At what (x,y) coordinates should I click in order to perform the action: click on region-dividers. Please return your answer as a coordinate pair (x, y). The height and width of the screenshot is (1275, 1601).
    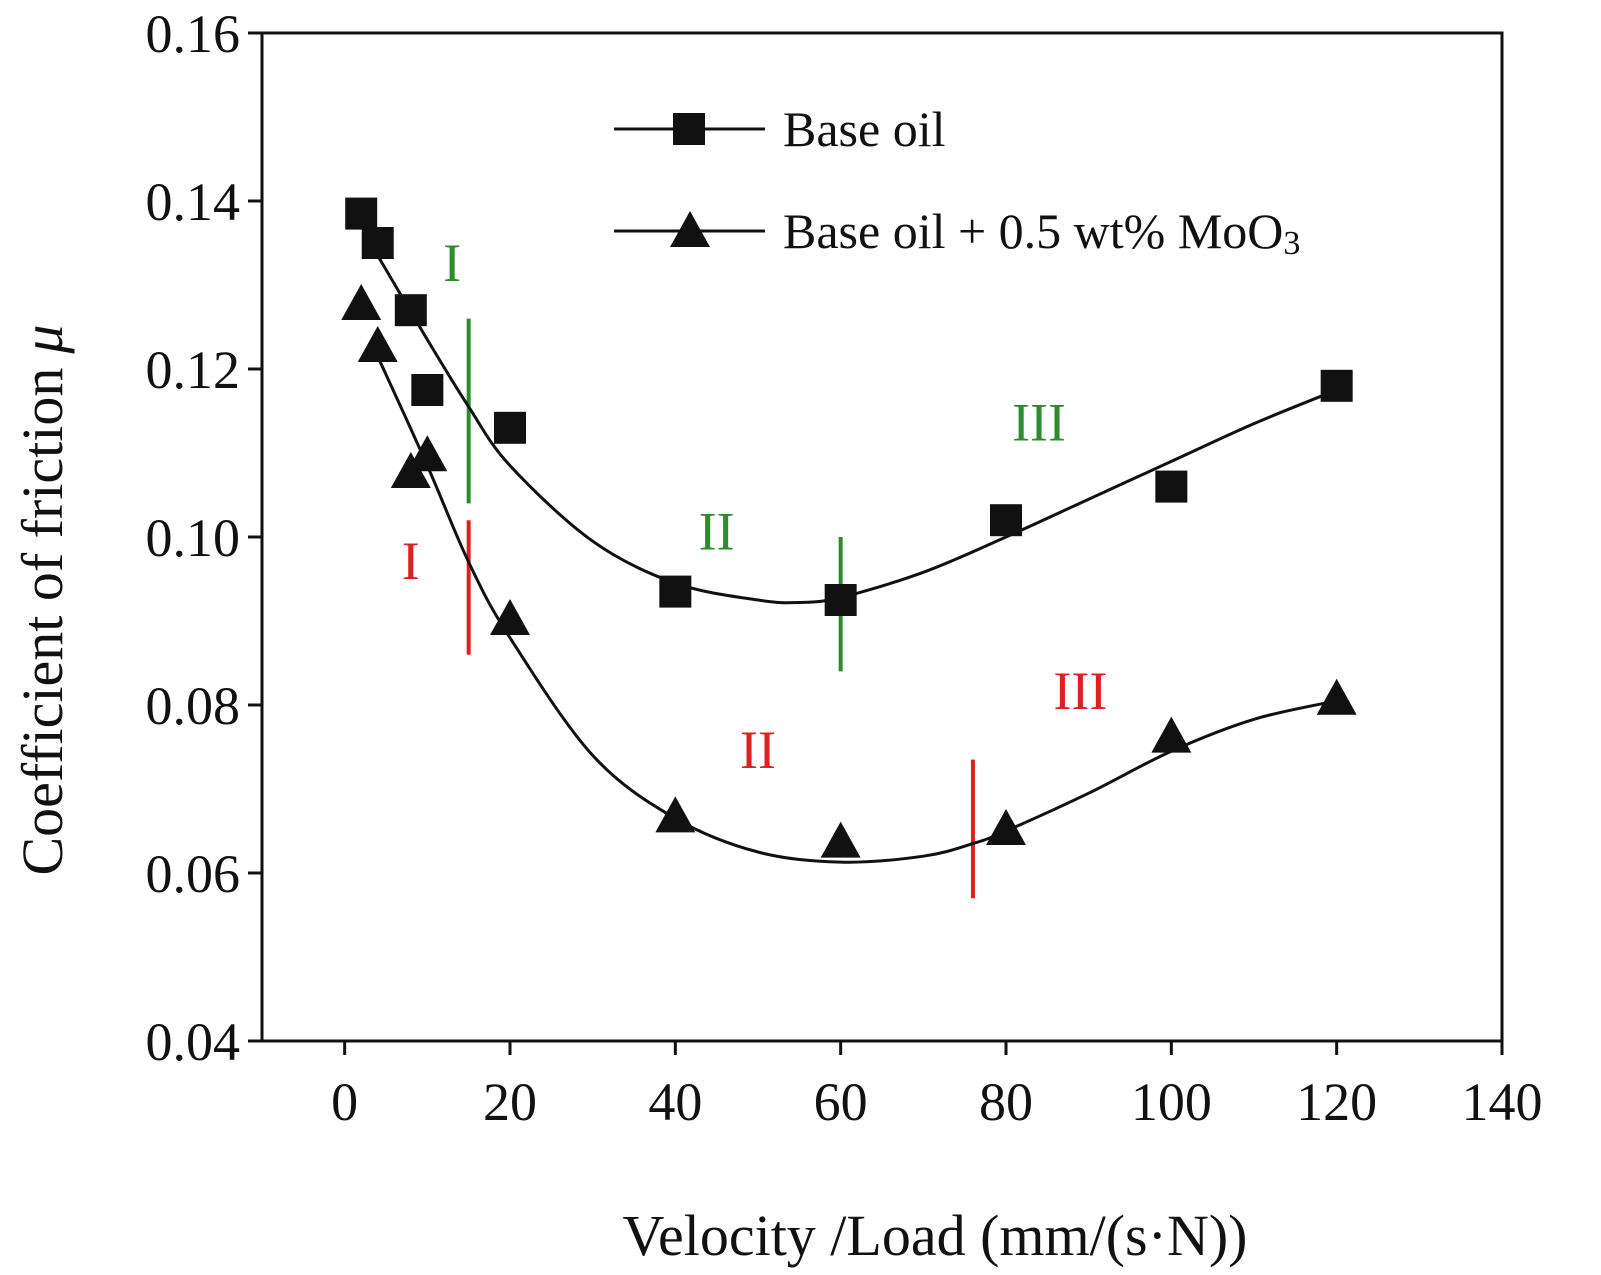
    Looking at the image, I should click on (720, 608).